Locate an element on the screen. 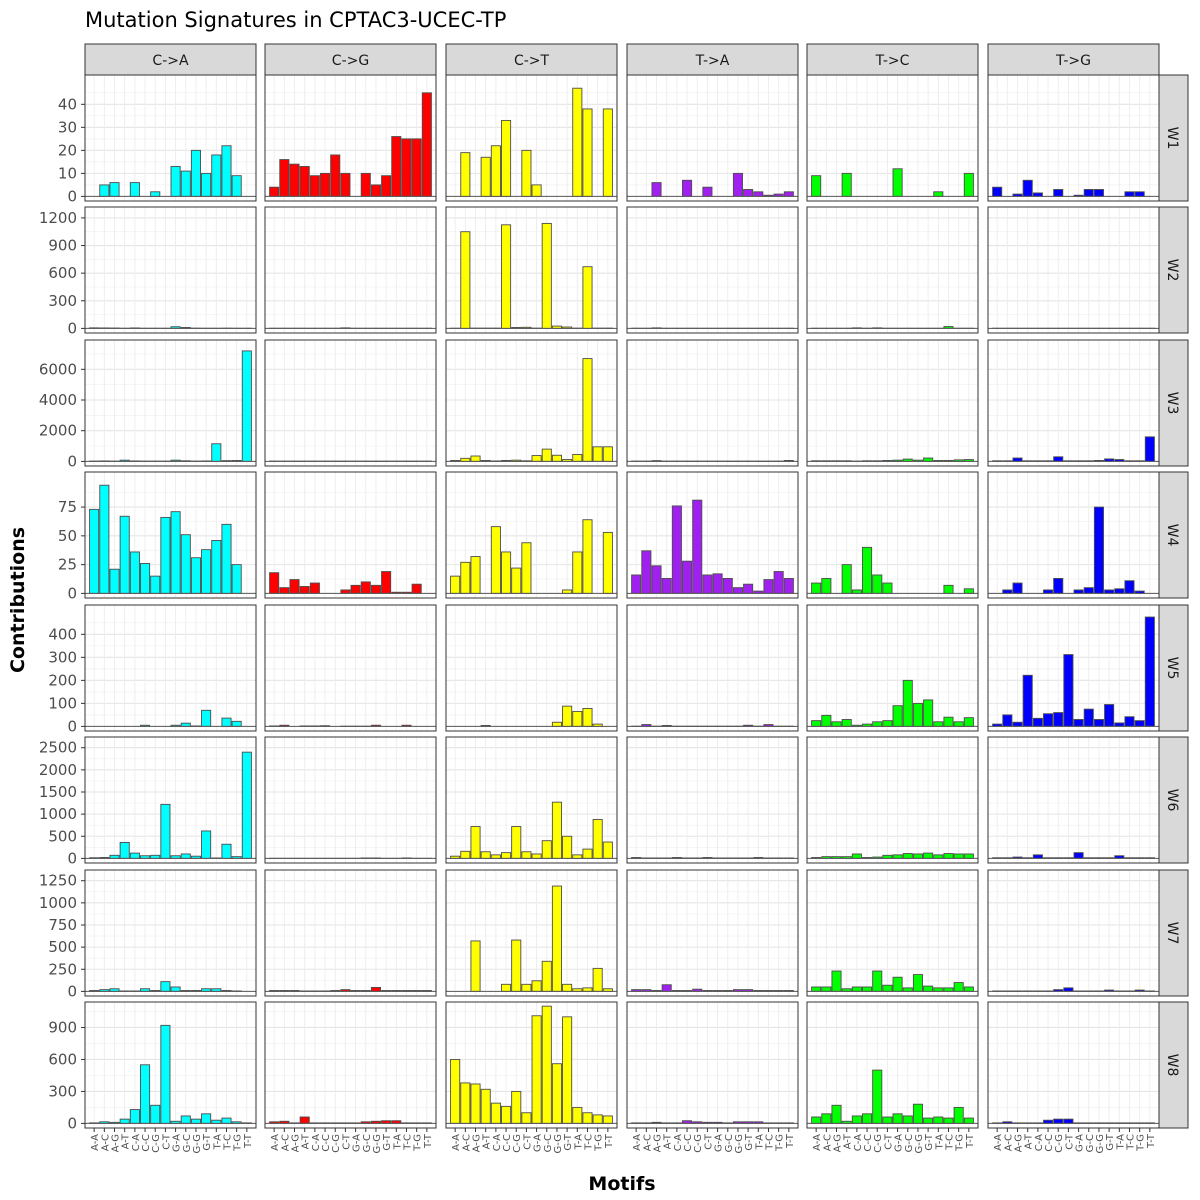  y-tick-label: 600 is located at coordinates (62, 1059).